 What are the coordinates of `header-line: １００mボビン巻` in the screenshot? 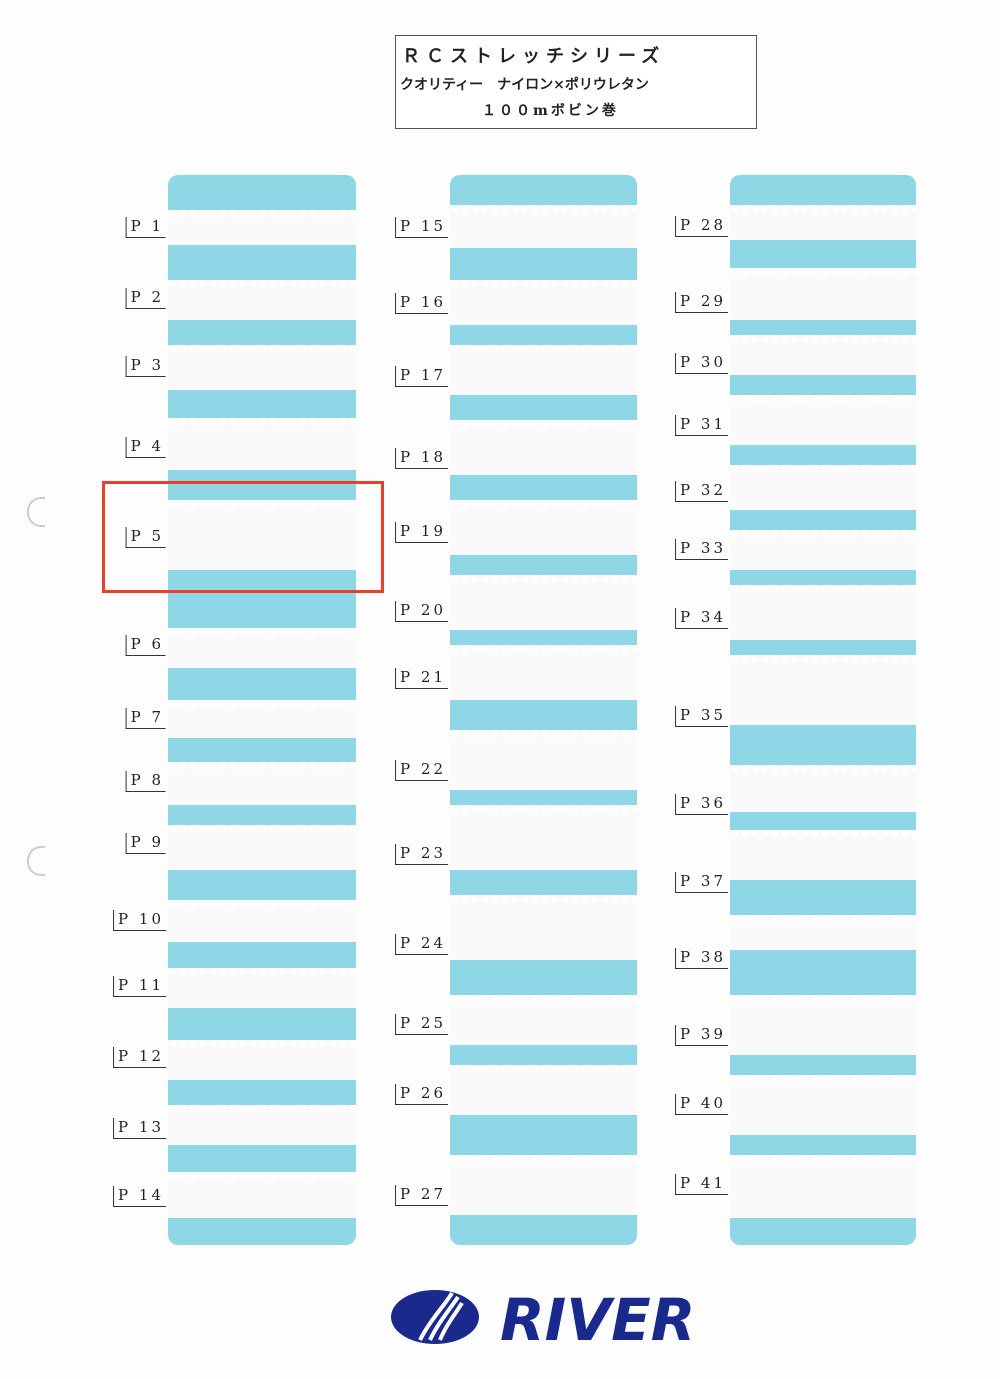 It's located at (550, 111).